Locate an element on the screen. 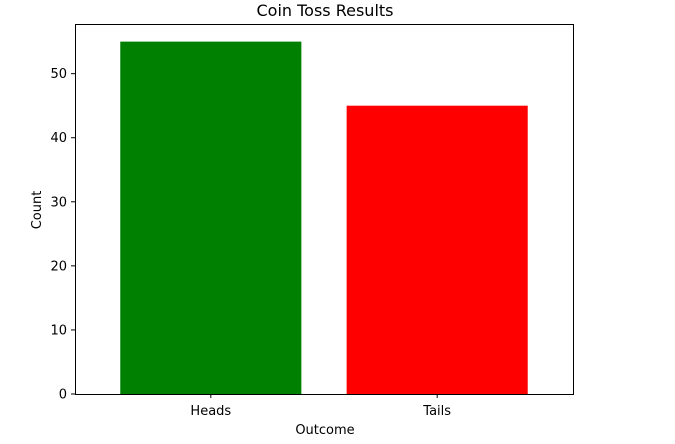 The image size is (675, 444). y-tick-label: 10 is located at coordinates (58, 330).